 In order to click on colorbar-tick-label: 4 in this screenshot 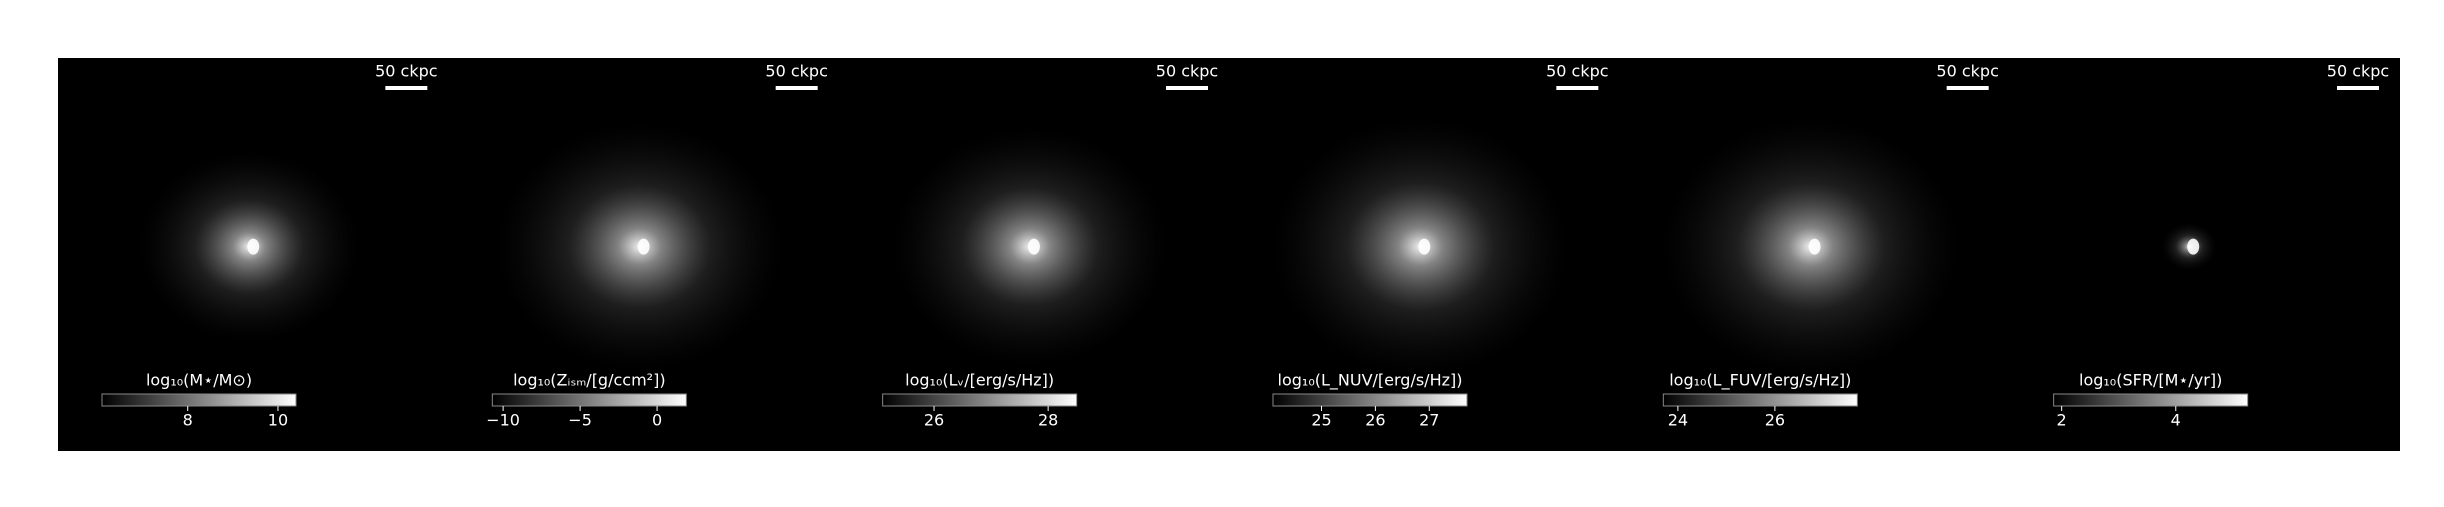, I will do `click(2176, 420)`.